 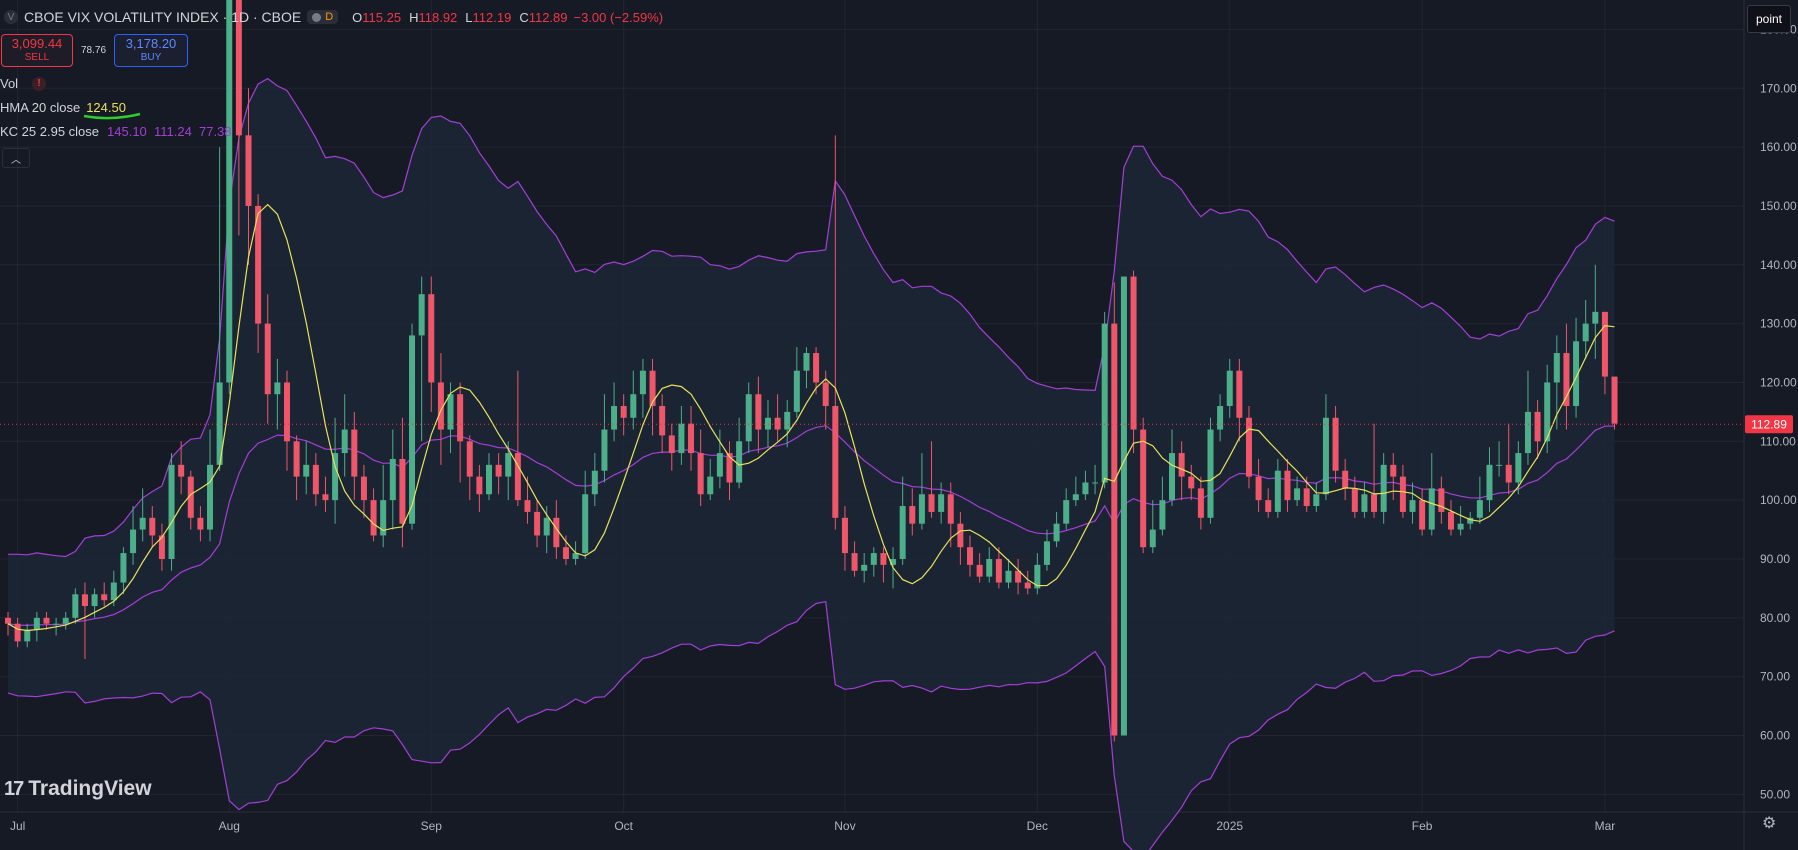 What do you see at coordinates (623, 826) in the screenshot?
I see `x-tick-label: Oct` at bounding box center [623, 826].